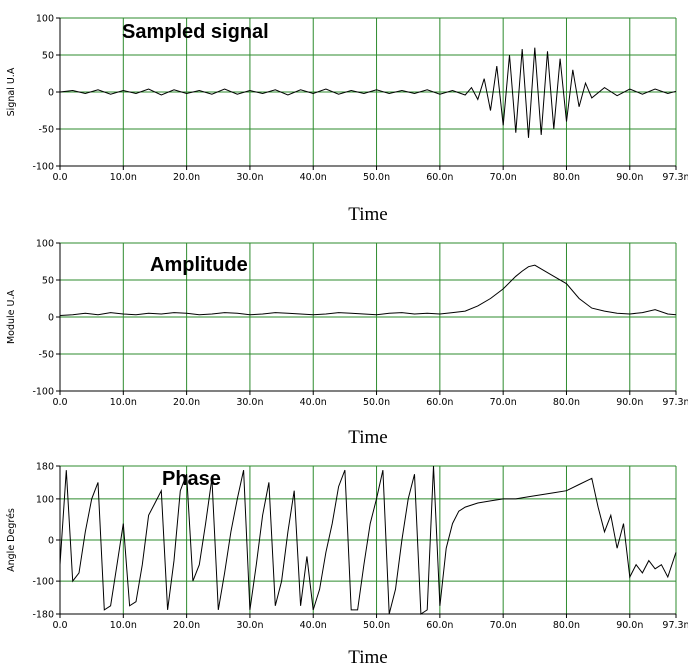  I want to click on y-axis-label: Angle Degrés, so click(11, 540).